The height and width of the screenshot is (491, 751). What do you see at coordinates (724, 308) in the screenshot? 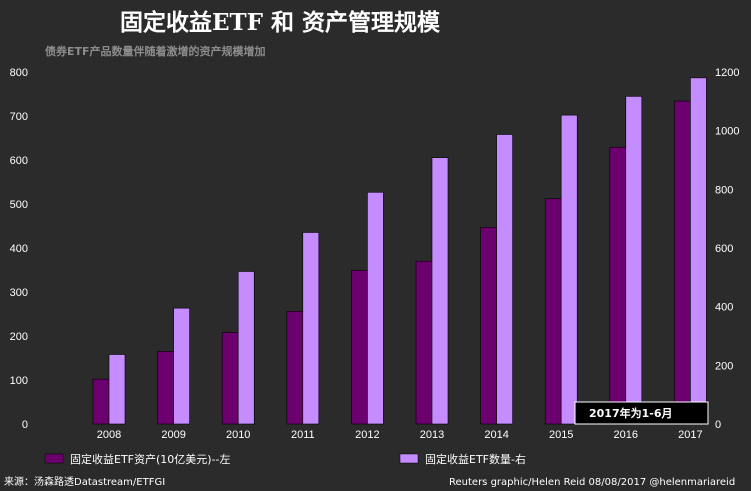
I see `y-right-tick-label: 400` at bounding box center [724, 308].